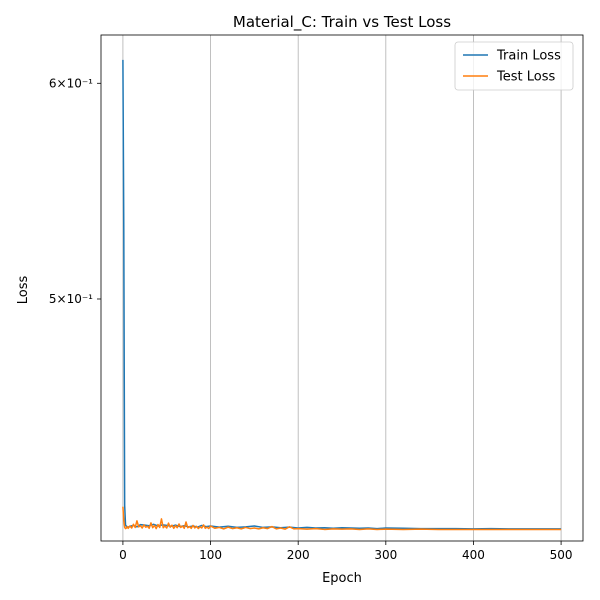 The height and width of the screenshot is (600, 600). Describe the element at coordinates (473, 555) in the screenshot. I see `x-tick-label: 400` at that location.